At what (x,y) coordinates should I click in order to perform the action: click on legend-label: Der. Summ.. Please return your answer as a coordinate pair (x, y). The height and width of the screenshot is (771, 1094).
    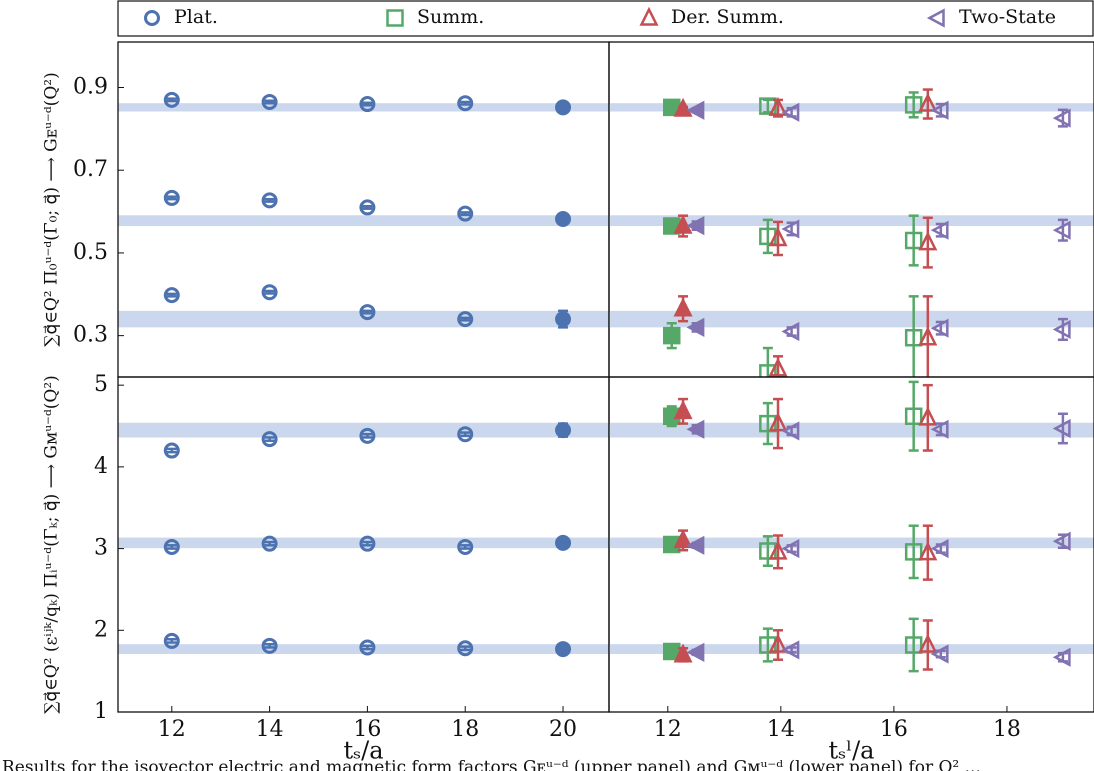
    Looking at the image, I should click on (727, 17).